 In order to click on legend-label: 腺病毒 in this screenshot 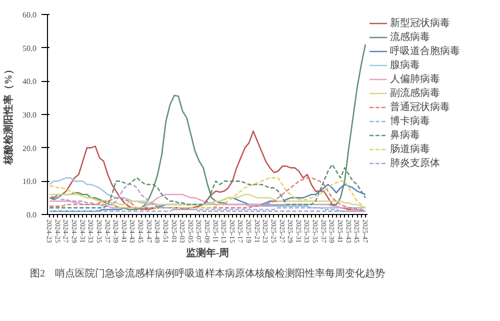, I will do `click(405, 65)`.